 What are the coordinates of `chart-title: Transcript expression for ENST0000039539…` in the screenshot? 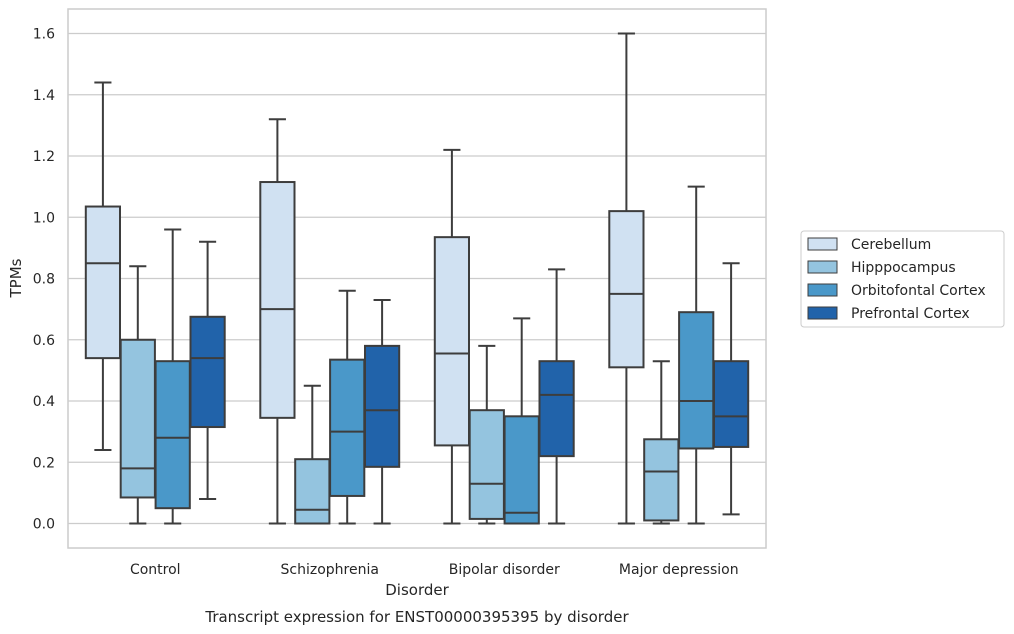 It's located at (416, 617).